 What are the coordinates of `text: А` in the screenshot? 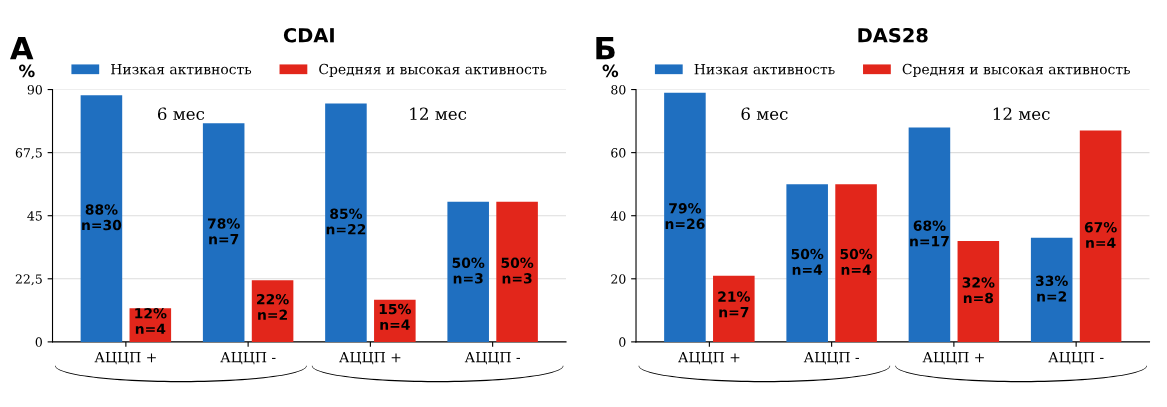 It's located at (22, 48).